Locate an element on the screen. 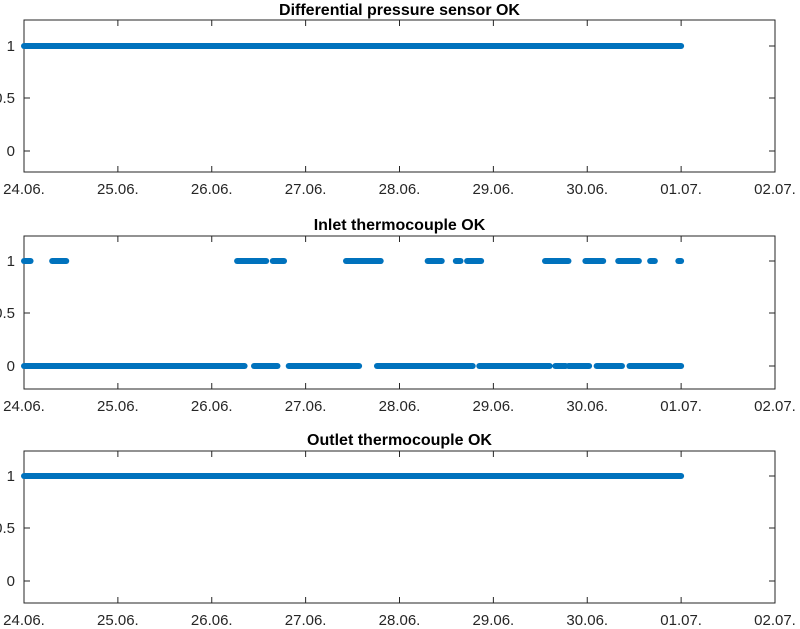 The height and width of the screenshot is (629, 800). chart-title: Inlet thermocouple OK is located at coordinates (400, 225).